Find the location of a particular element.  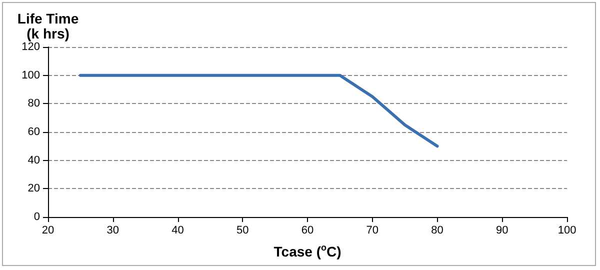

x-tick-label: 80 is located at coordinates (437, 230).